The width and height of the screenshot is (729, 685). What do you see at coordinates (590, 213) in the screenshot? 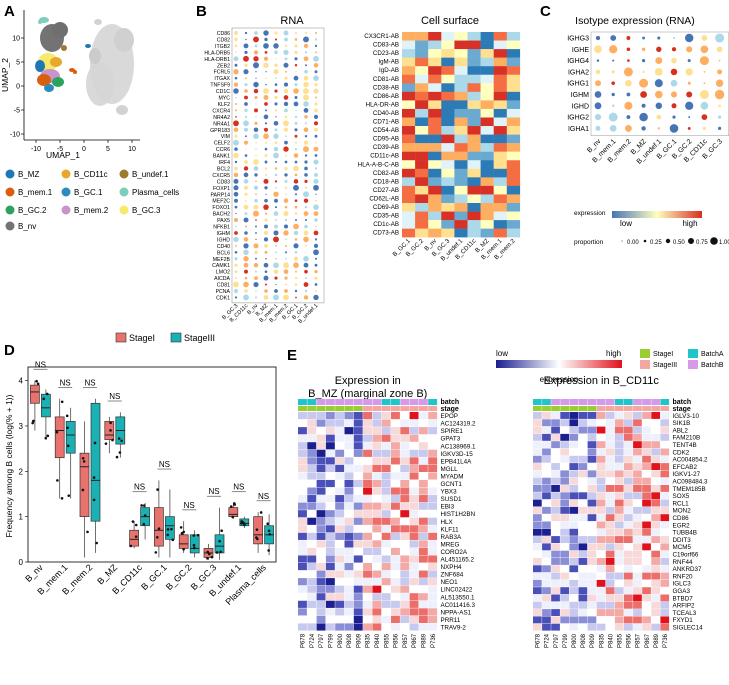
I see `iso-legend-title: expression` at bounding box center [590, 213].